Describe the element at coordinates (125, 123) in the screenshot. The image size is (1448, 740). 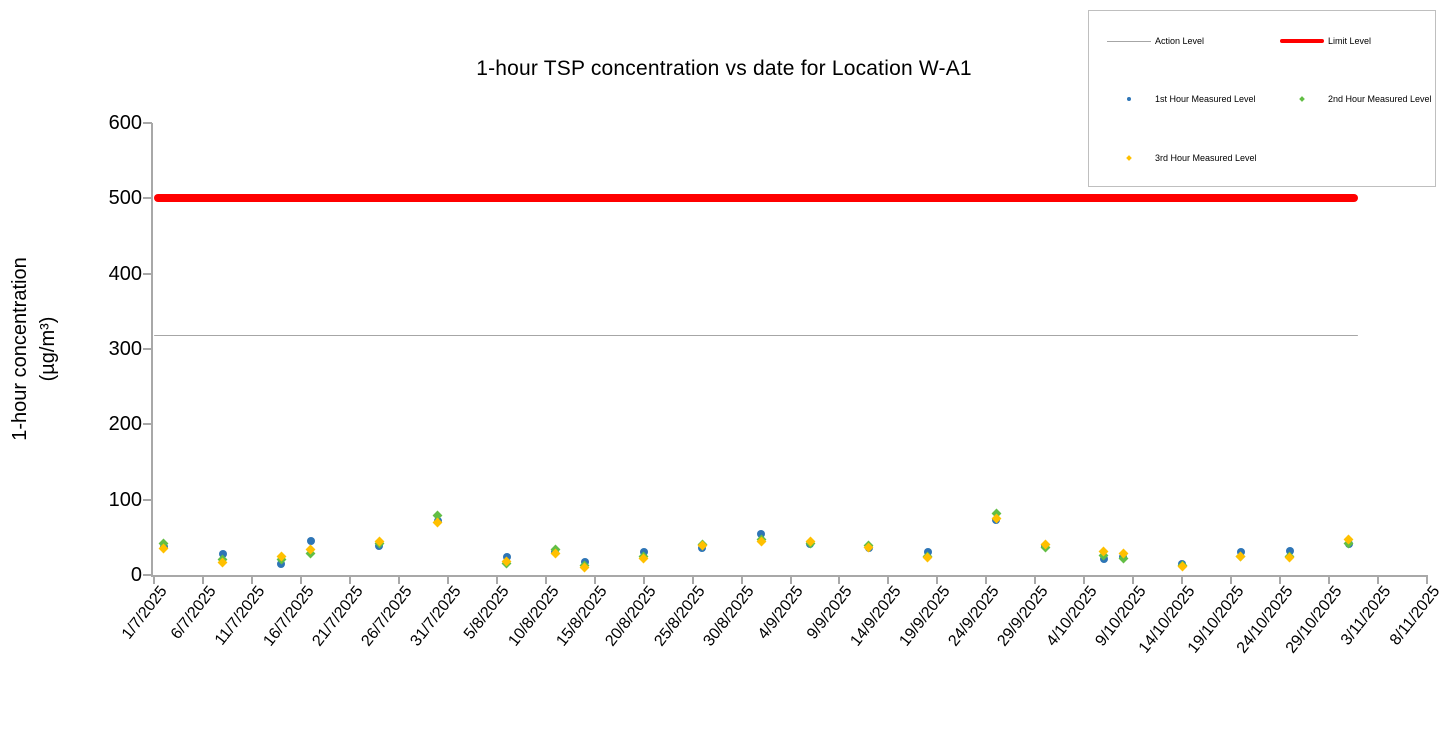
I see `y-tick-label: 600` at that location.